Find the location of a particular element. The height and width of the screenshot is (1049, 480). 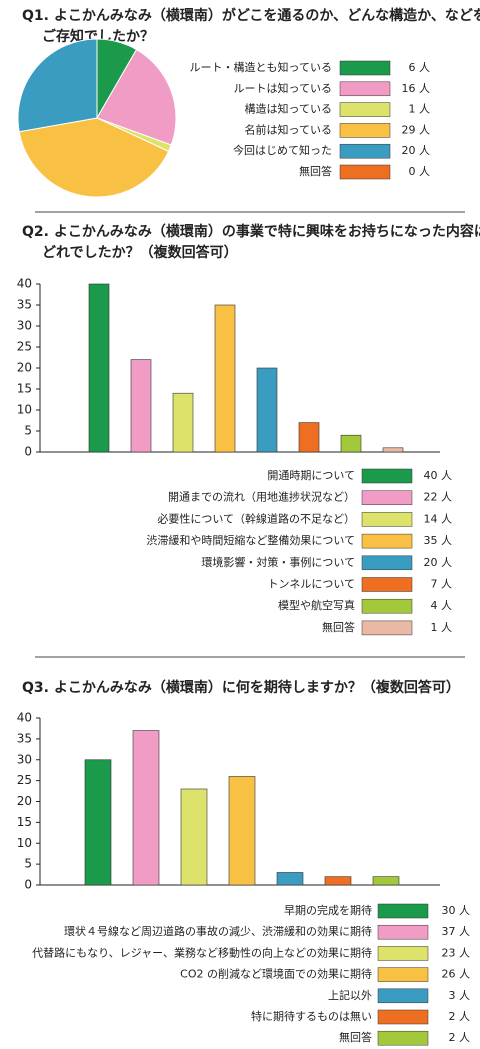

y-tick-label: 10 is located at coordinates (24, 843).